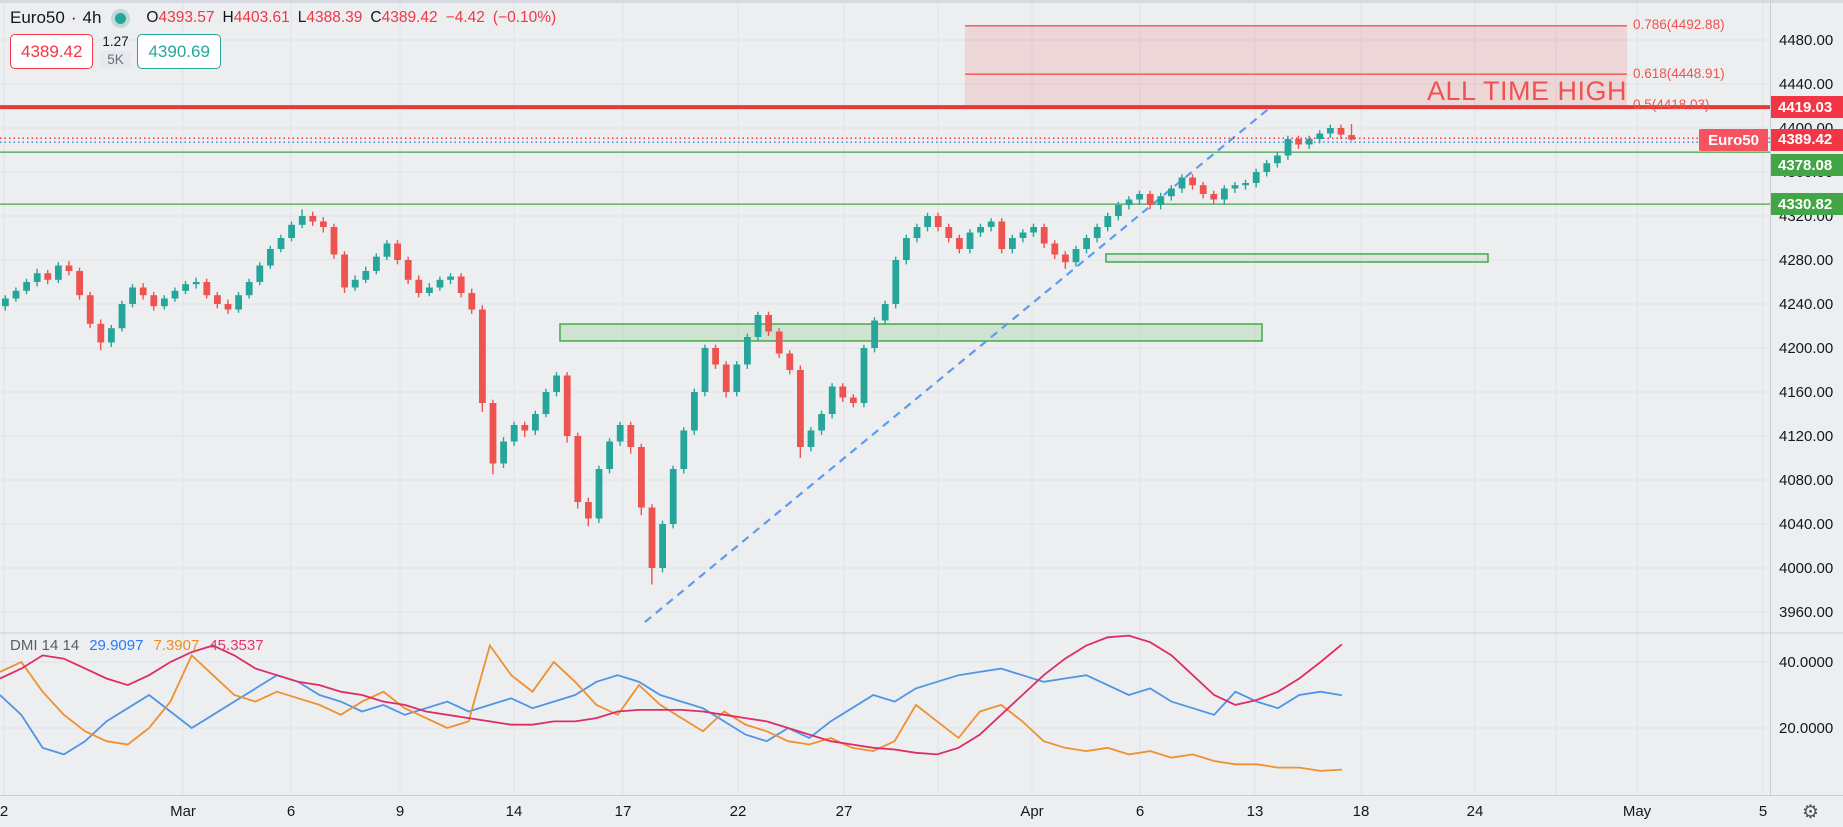 This screenshot has width=1843, height=827. What do you see at coordinates (623, 811) in the screenshot?
I see `time-tick-label: 17` at bounding box center [623, 811].